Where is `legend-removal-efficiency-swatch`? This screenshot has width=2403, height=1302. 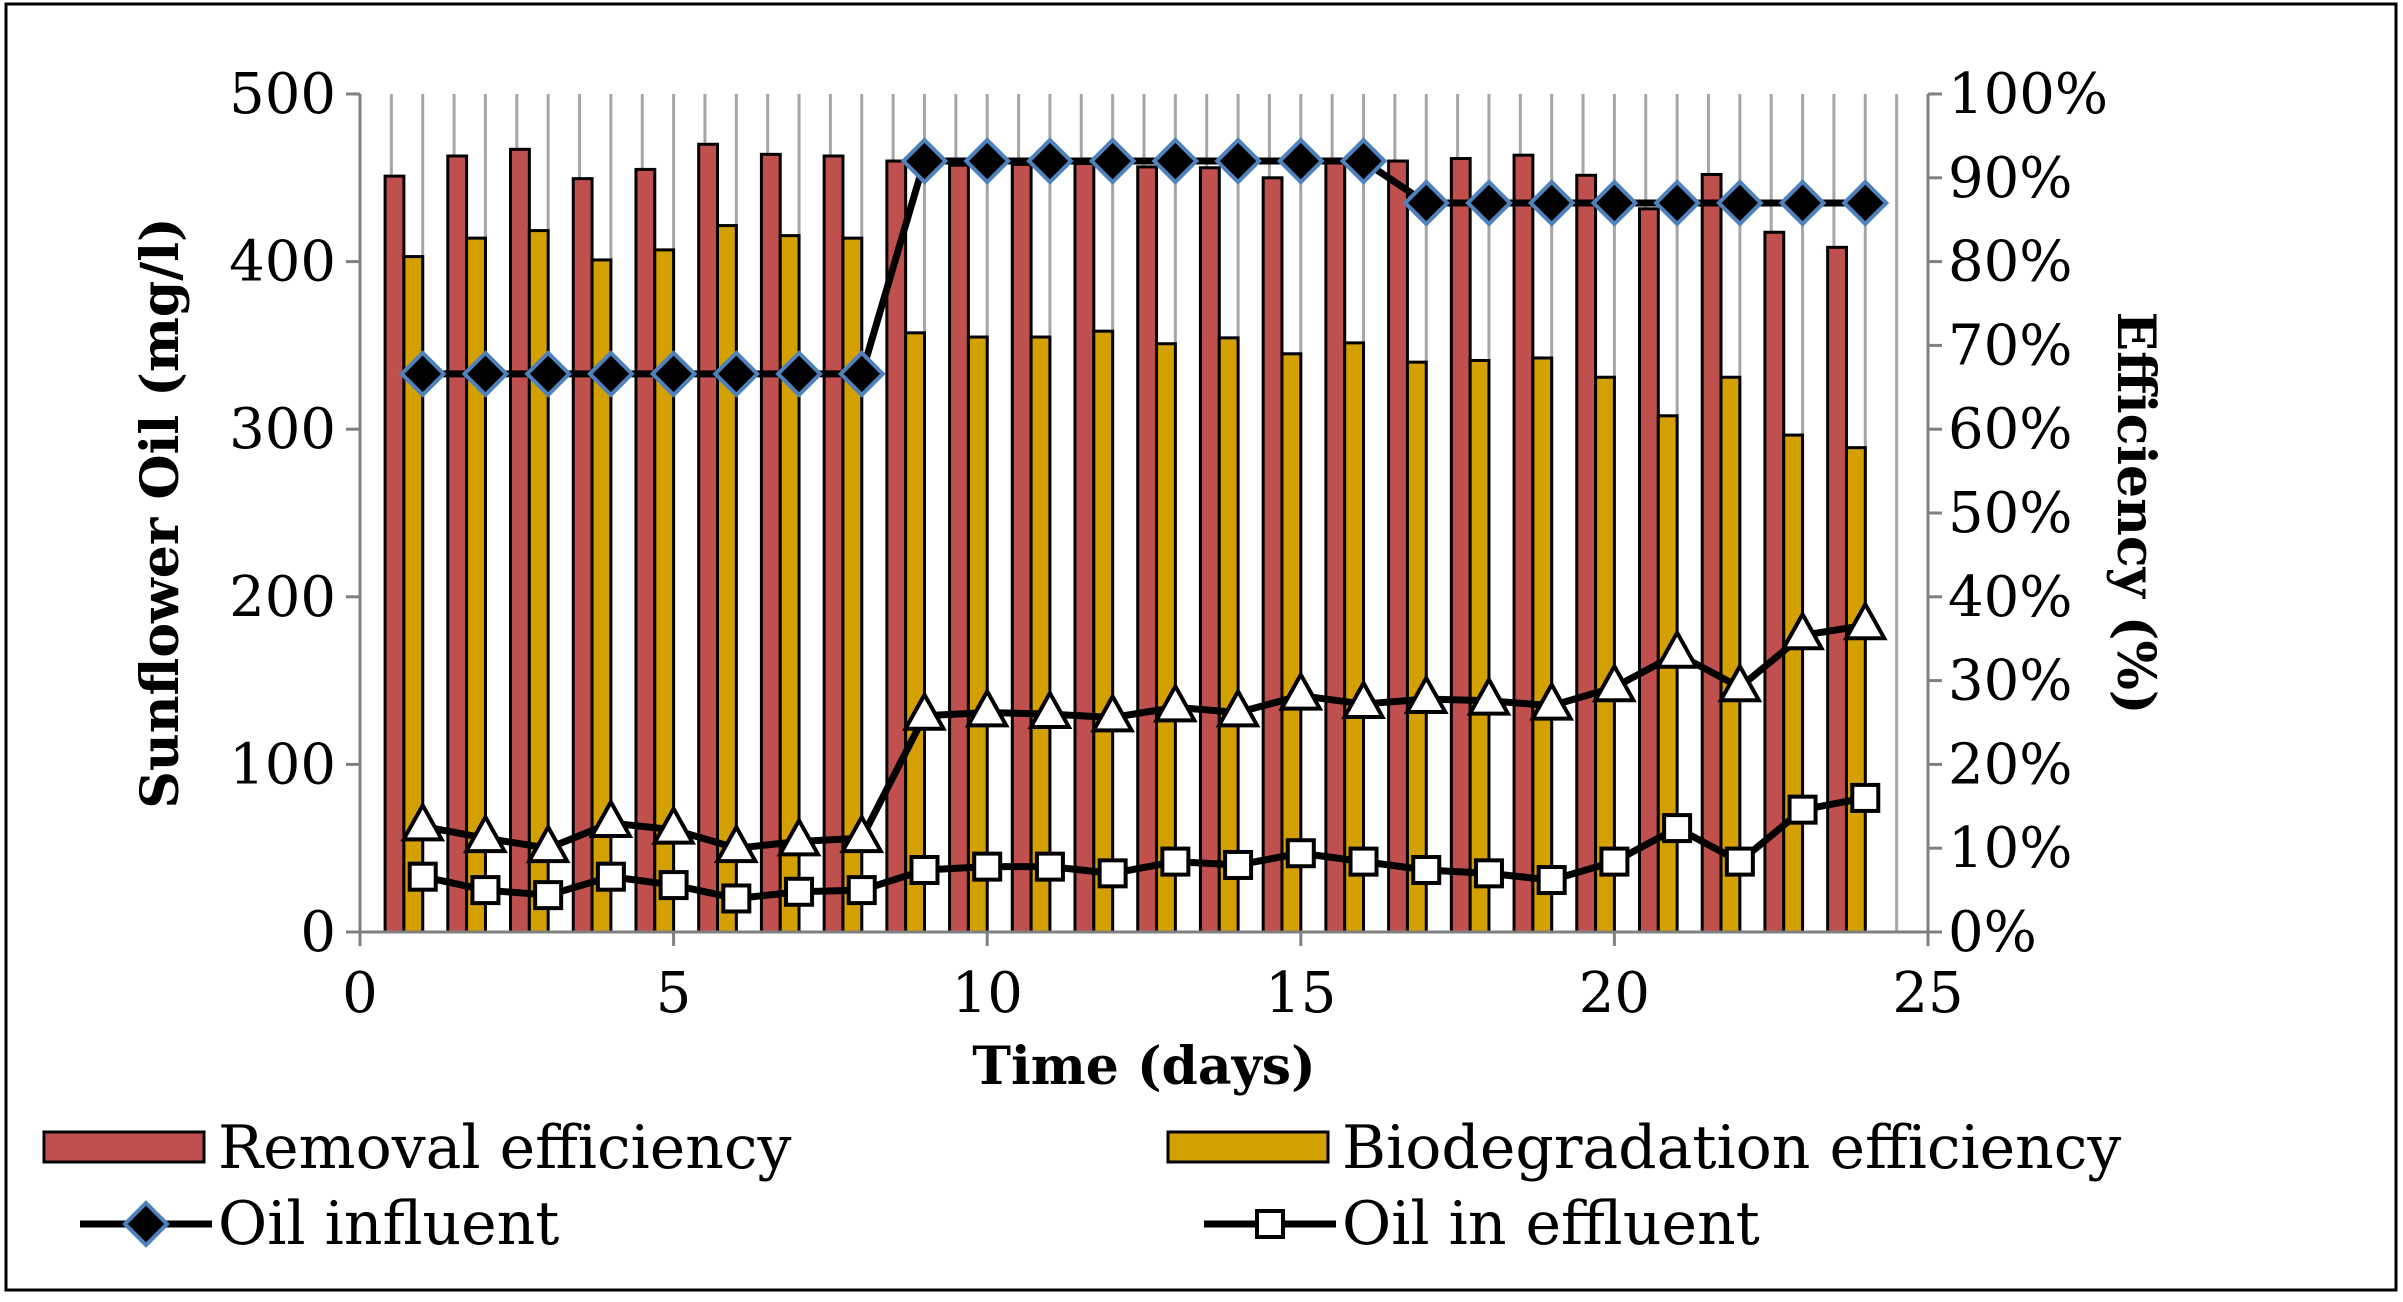 legend-removal-efficiency-swatch is located at coordinates (124, 1147).